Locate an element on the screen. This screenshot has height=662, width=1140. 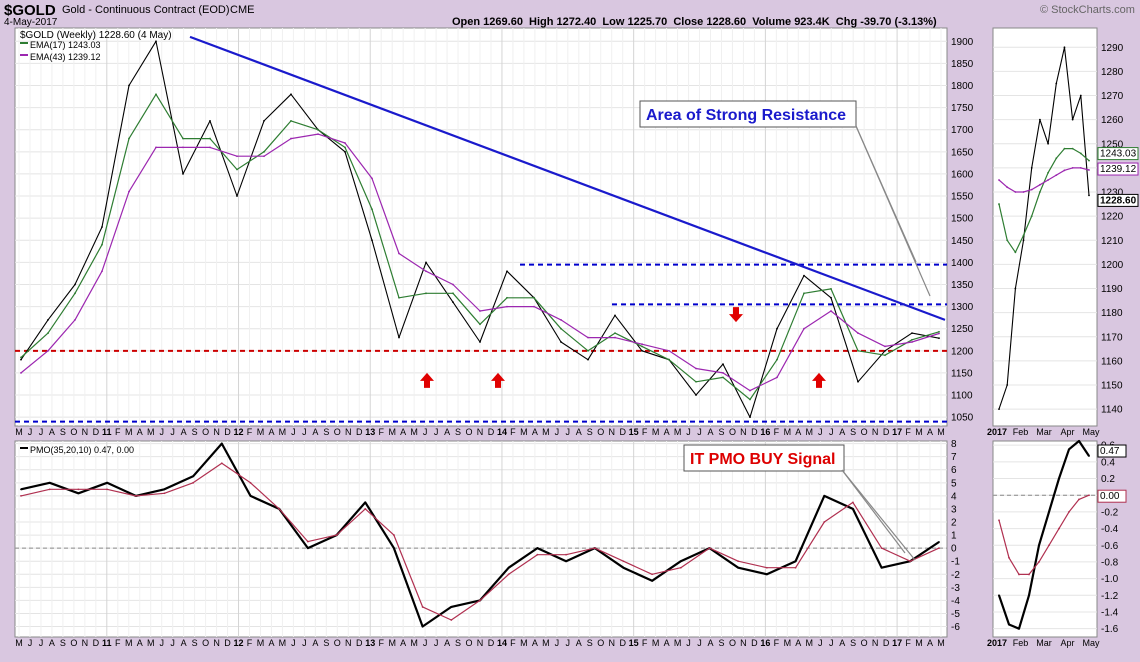
pmo-annotation-text: IT PMO BUY Signal is located at coordinates (763, 459).